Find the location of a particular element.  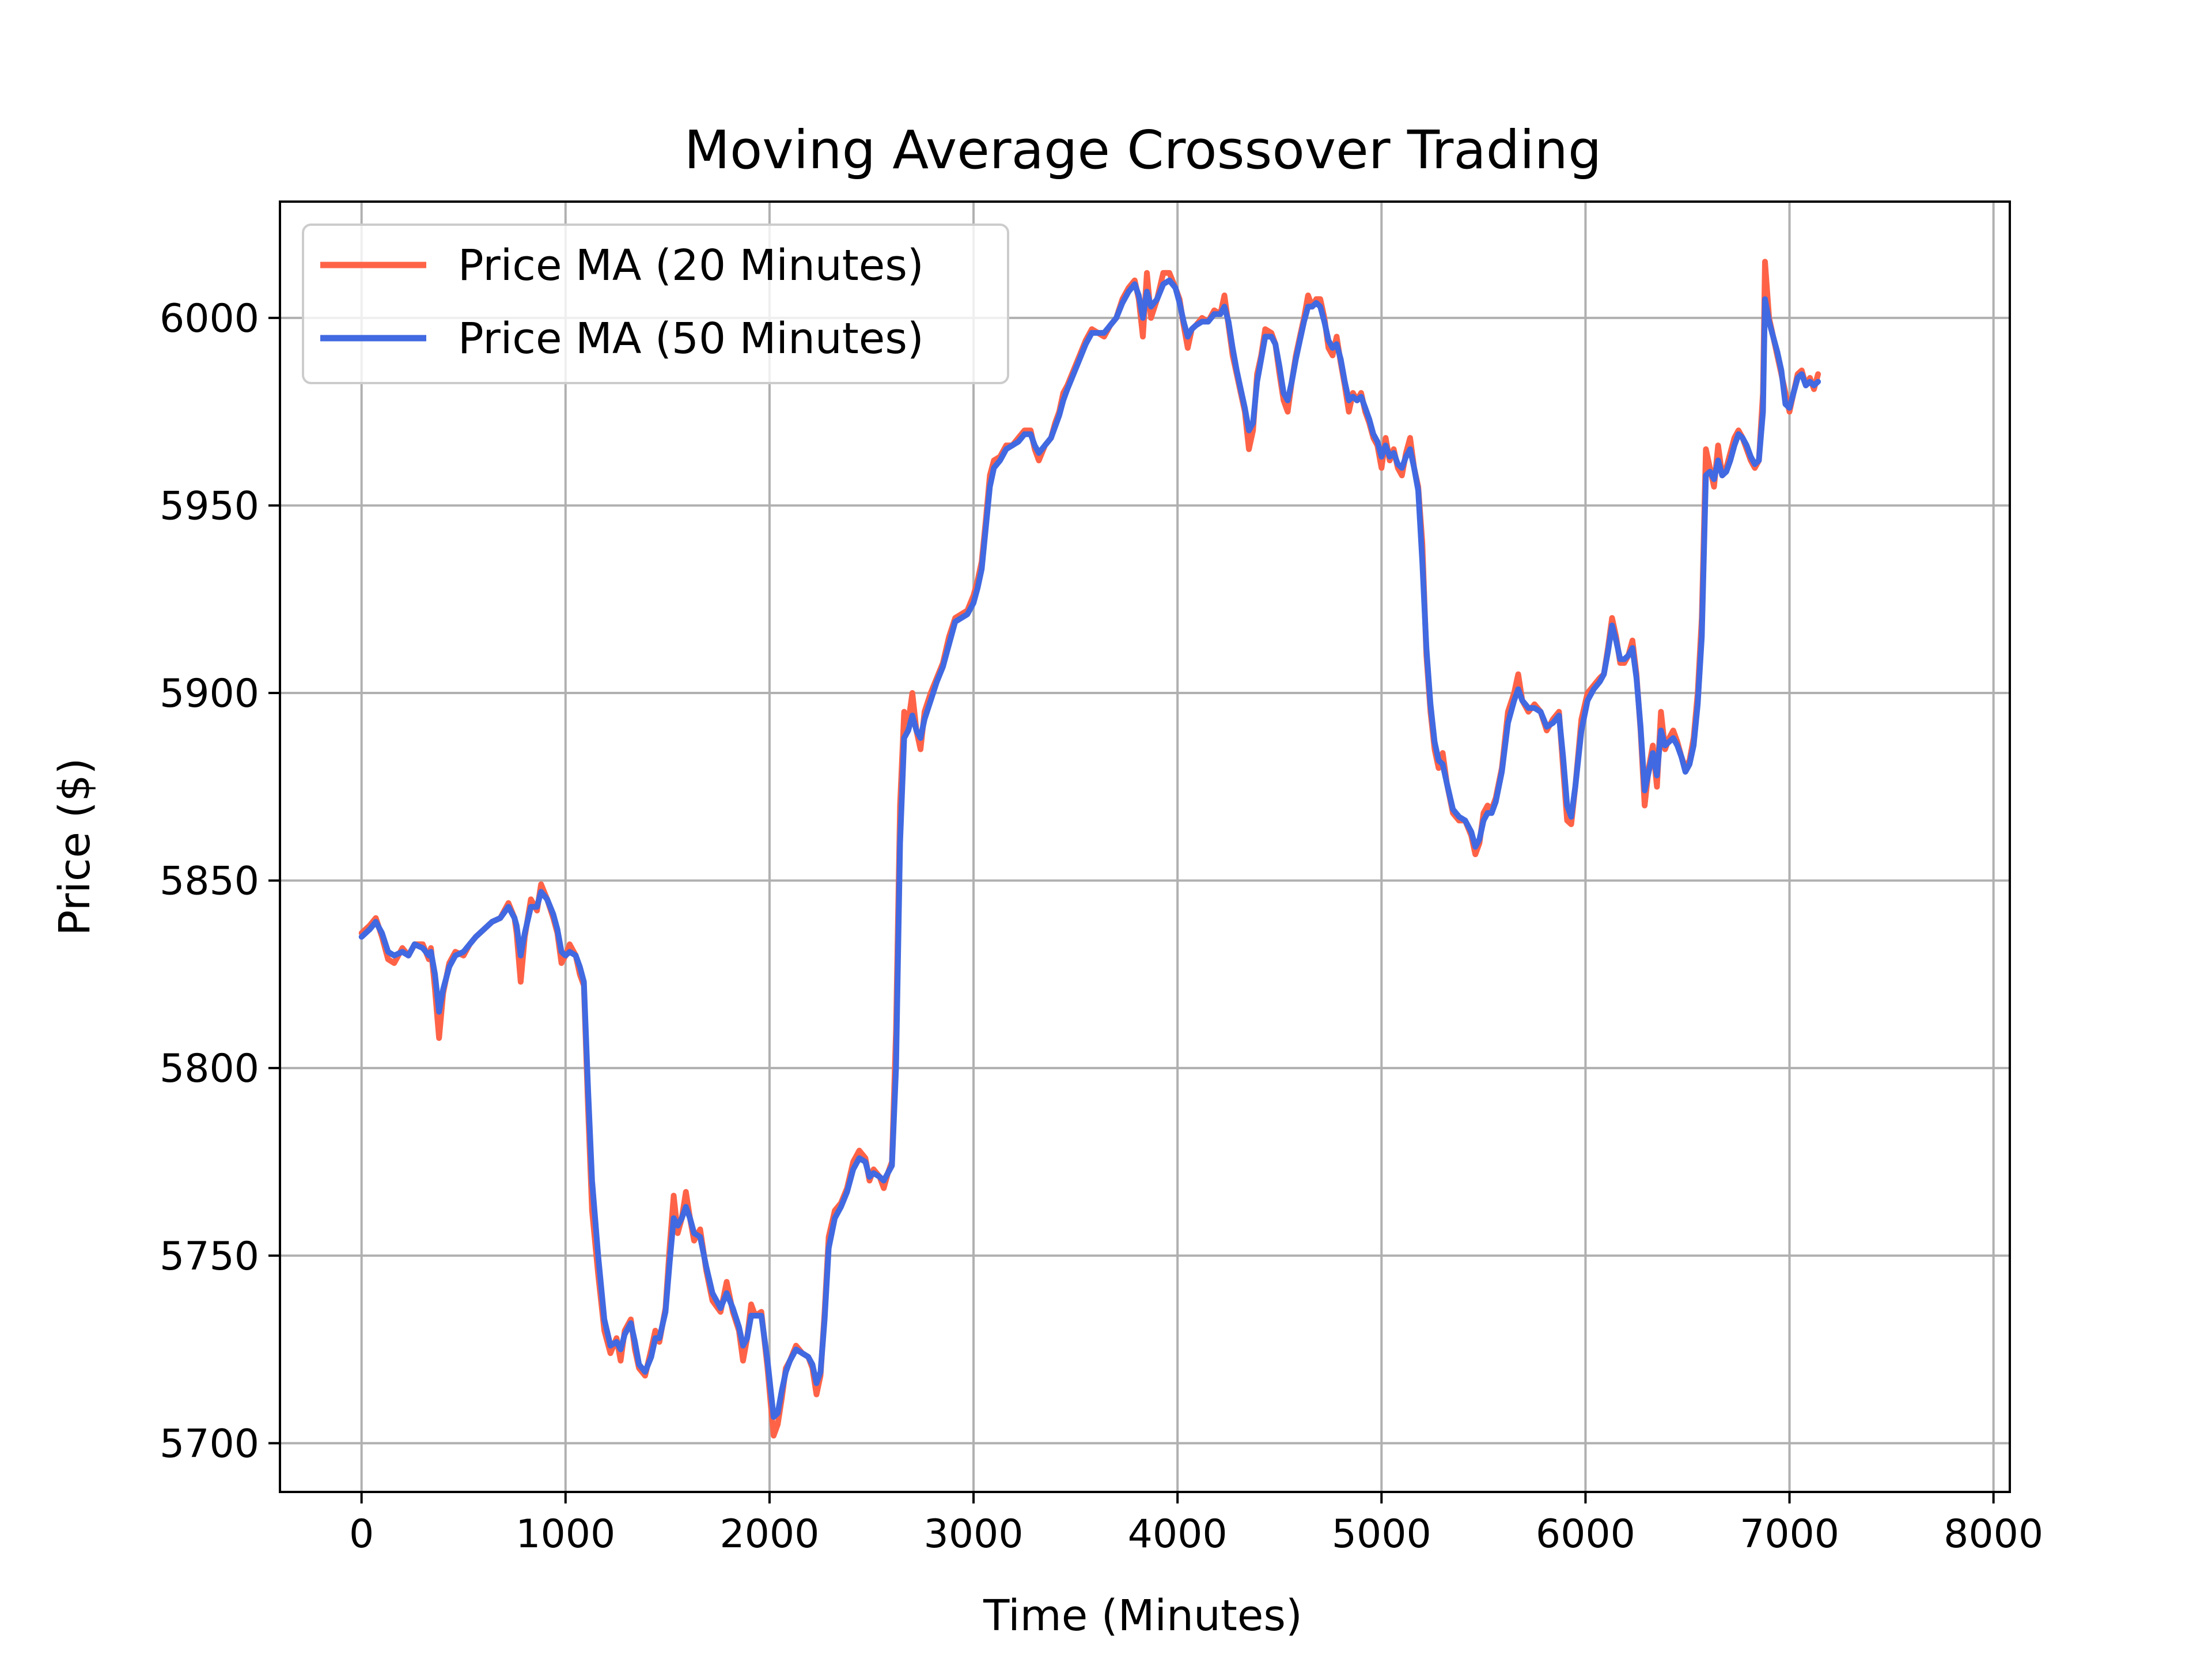

y-tick-label: 5950 is located at coordinates (209, 506).